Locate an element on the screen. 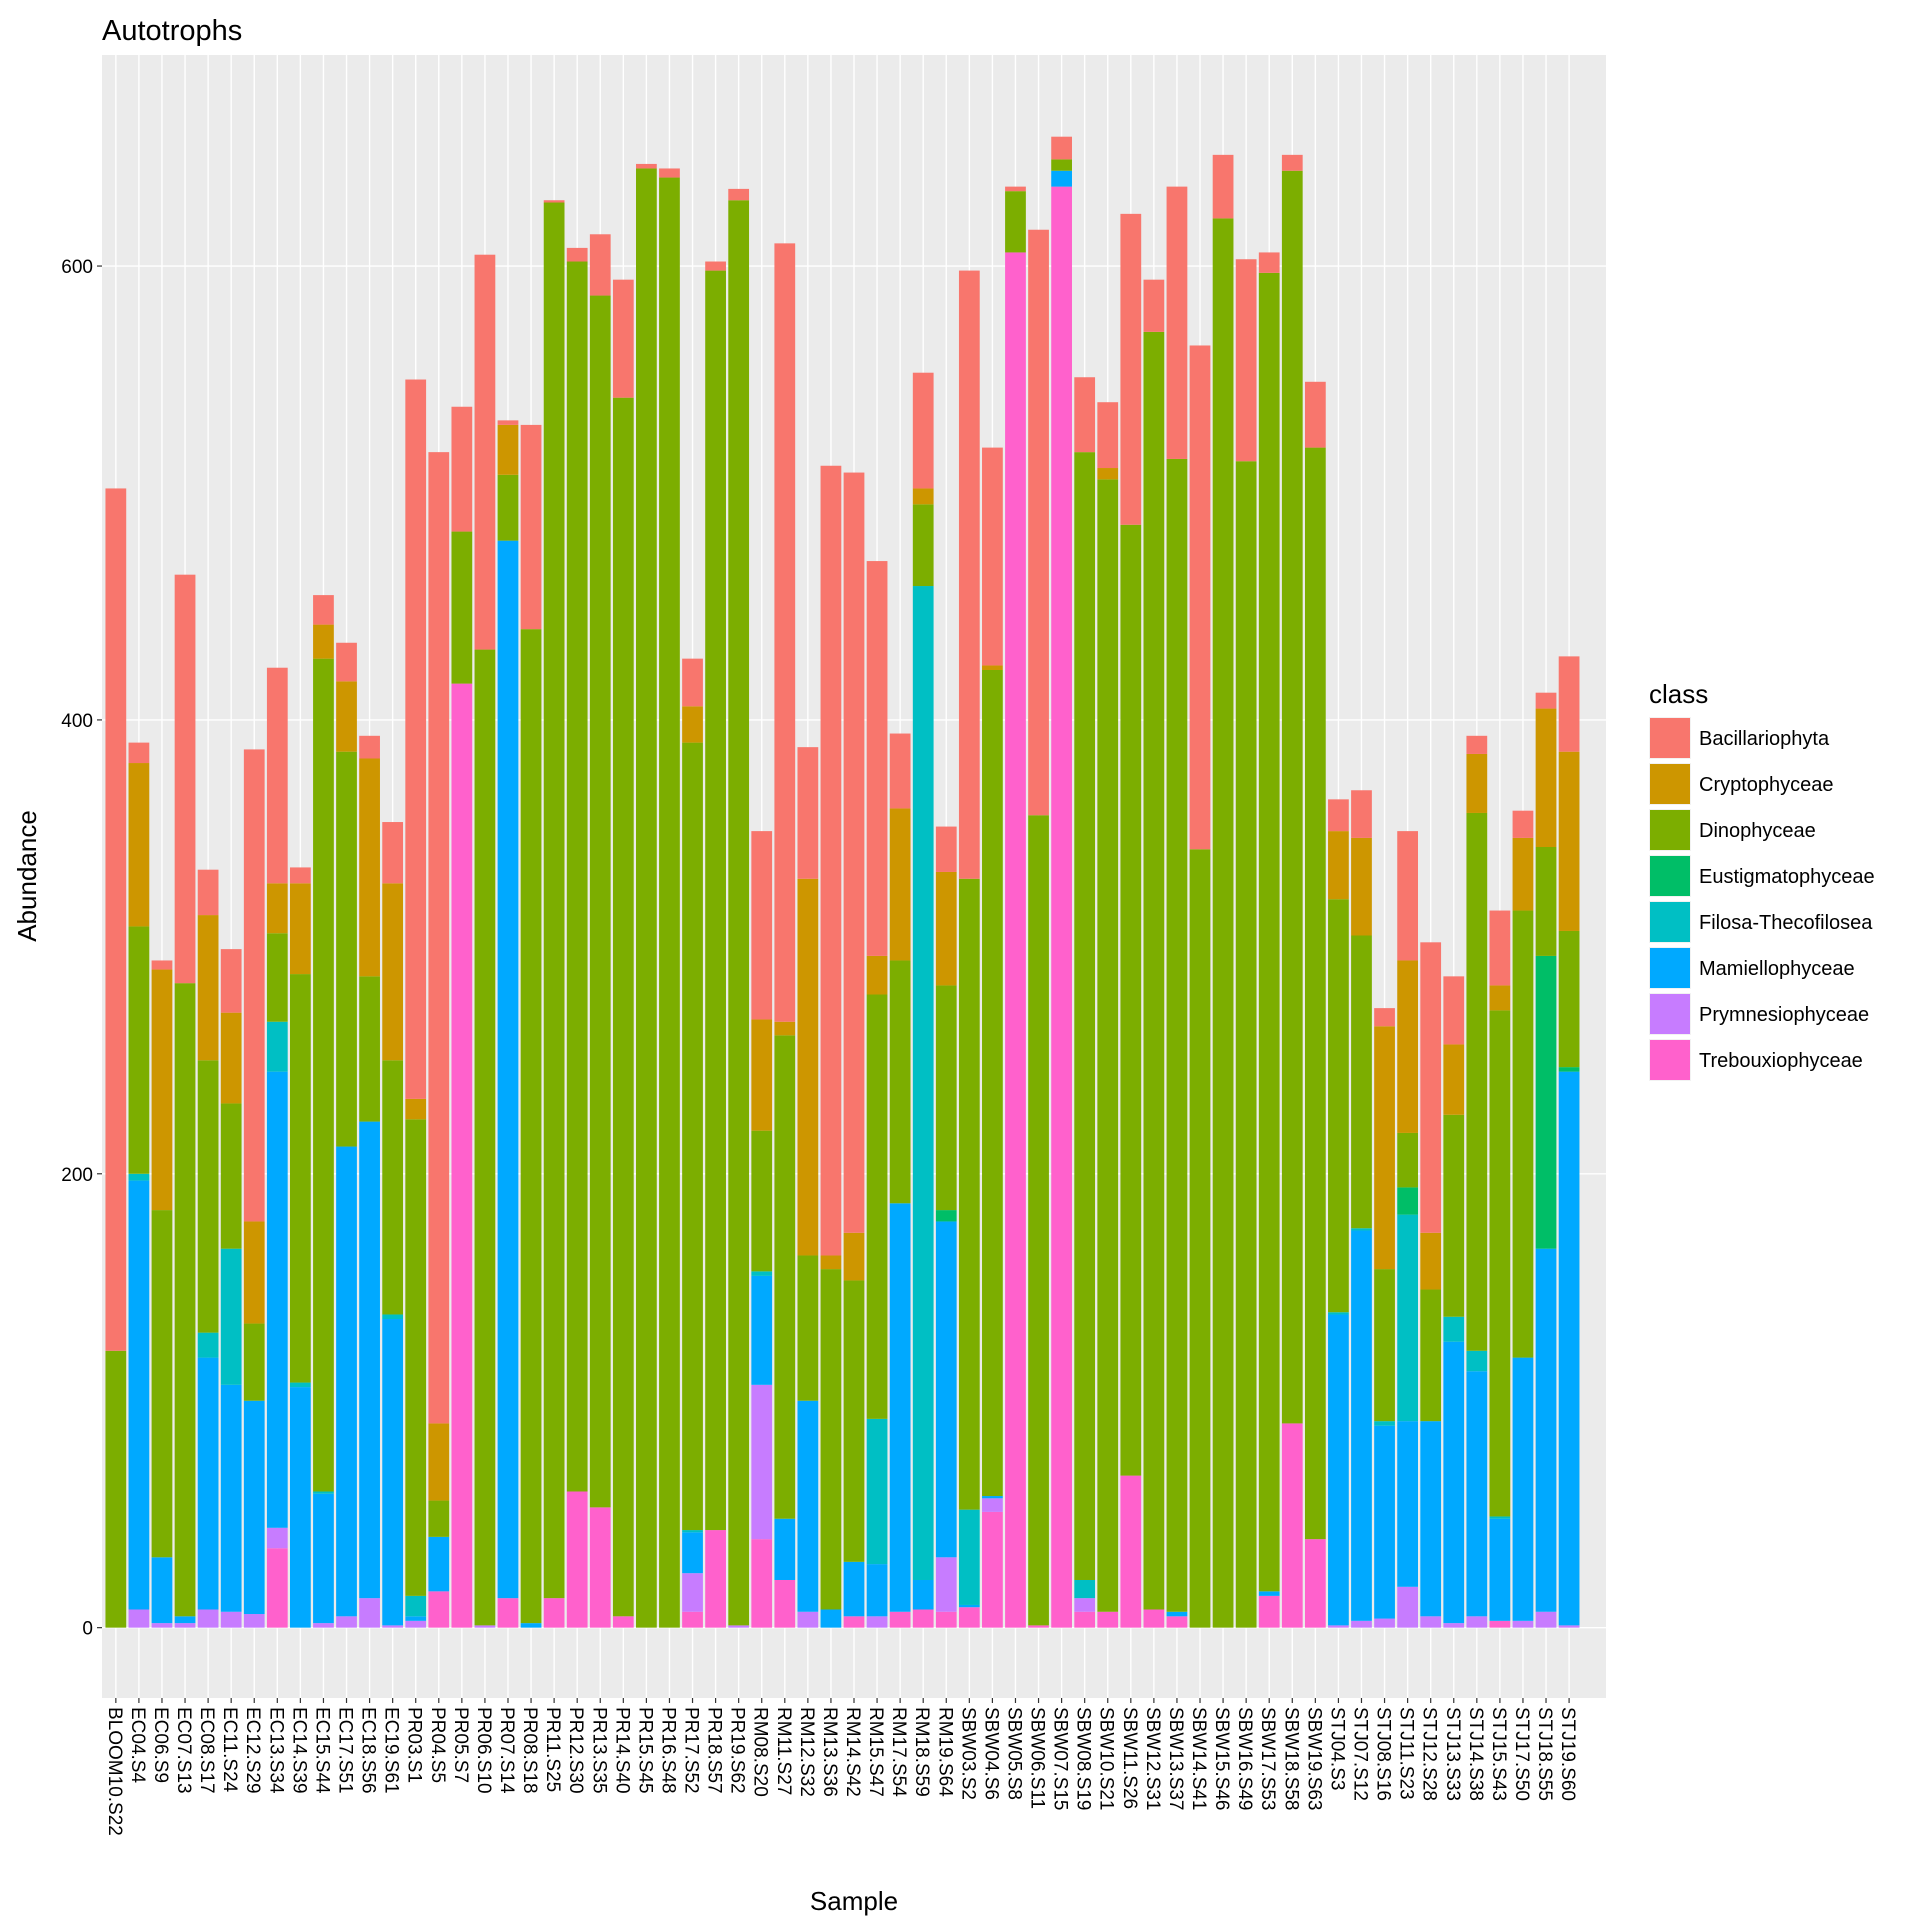 This screenshot has height=1920, width=1920. y-tick-label: 200 is located at coordinates (77, 1175).